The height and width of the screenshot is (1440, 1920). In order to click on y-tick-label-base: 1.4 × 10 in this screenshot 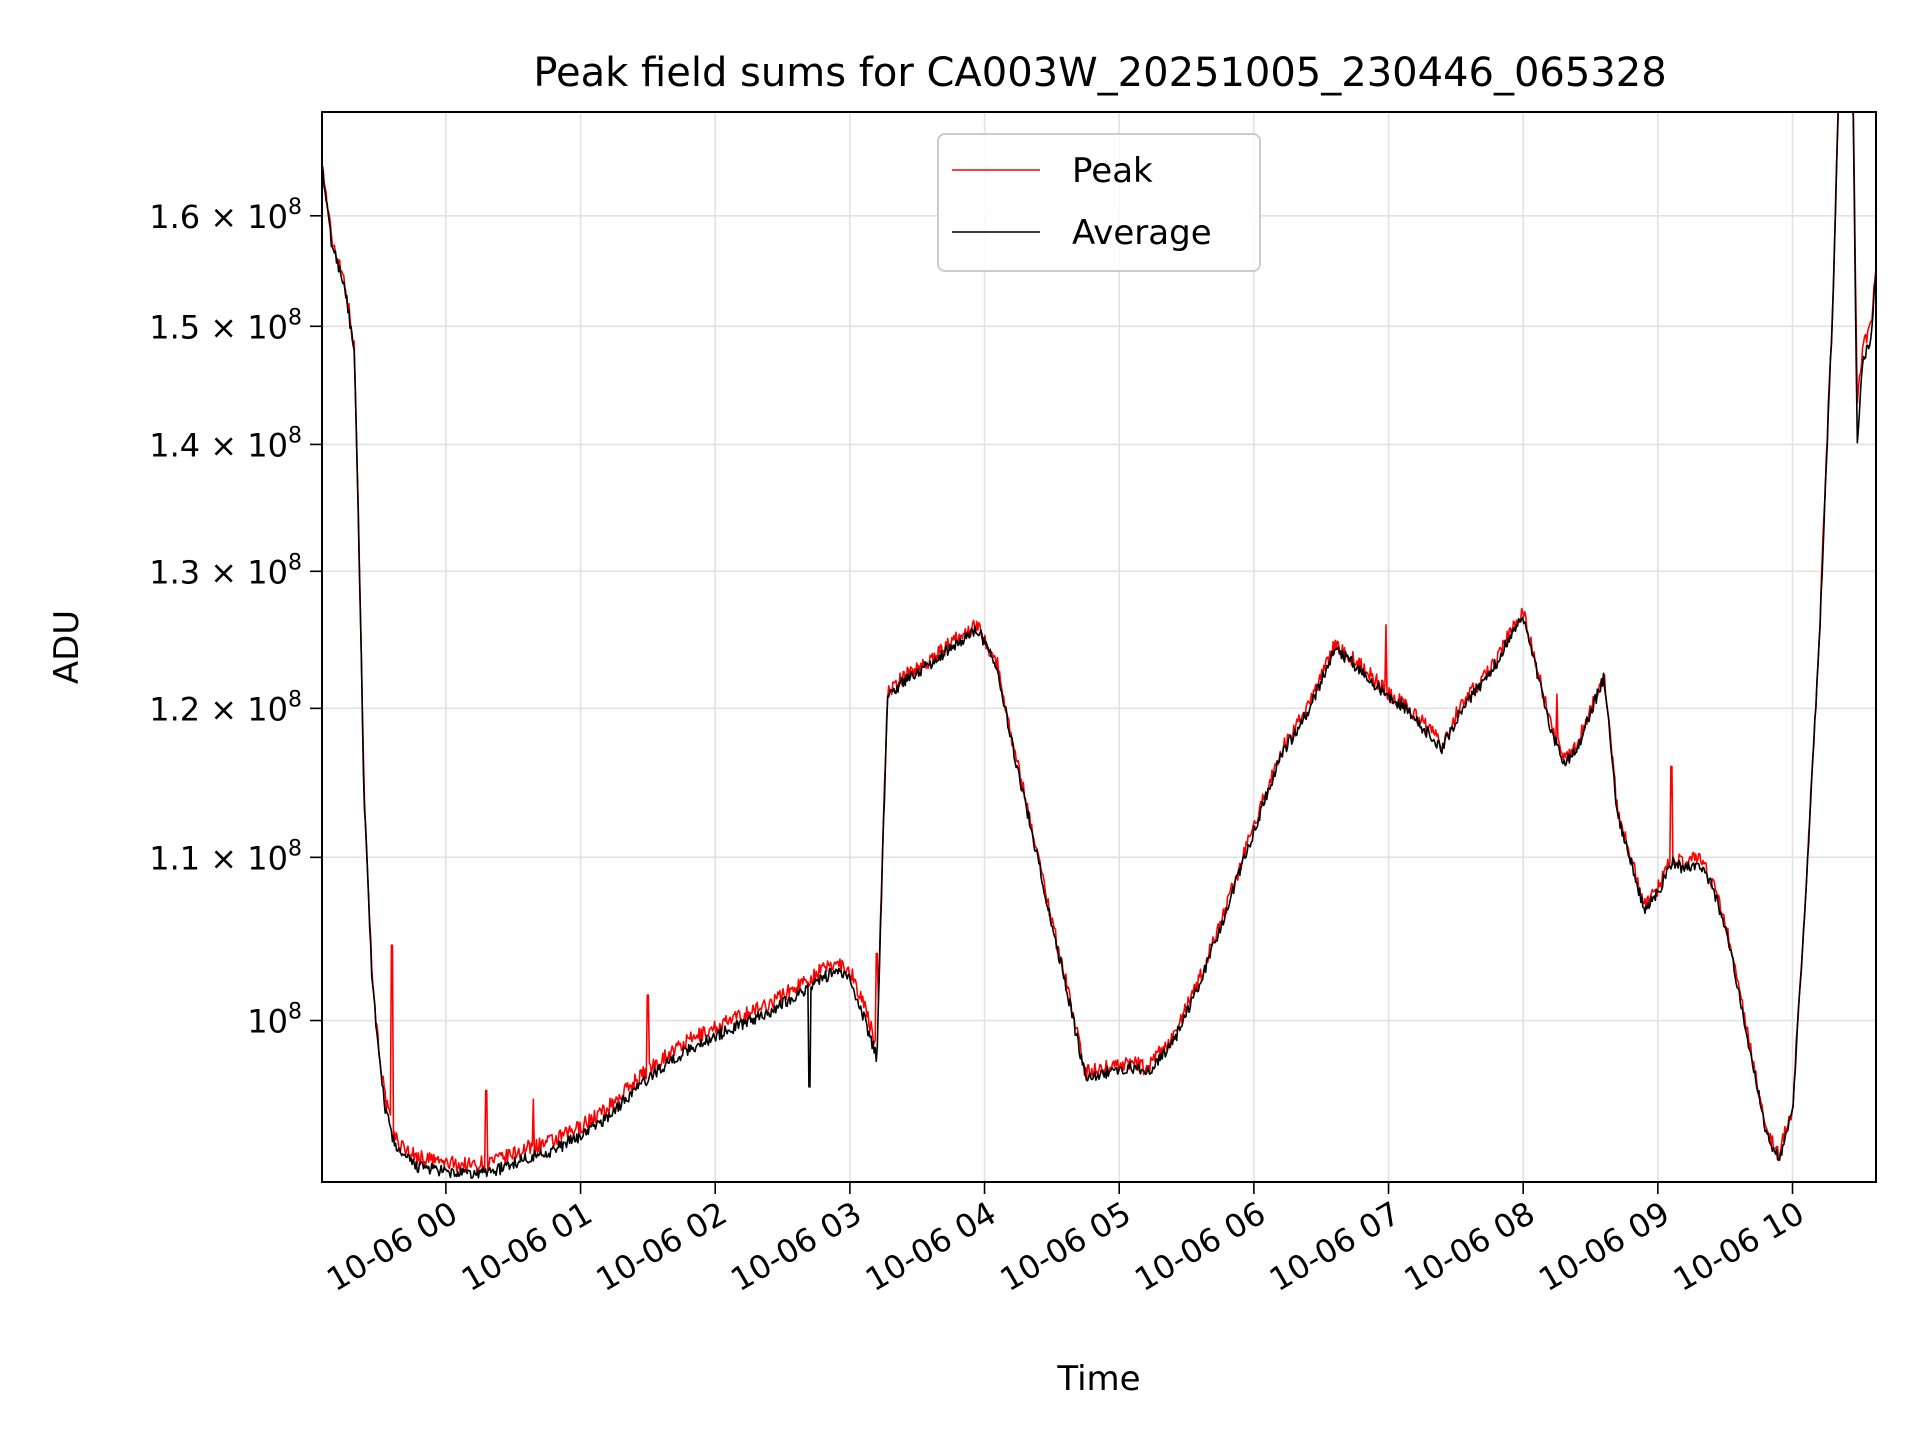, I will do `click(218, 445)`.